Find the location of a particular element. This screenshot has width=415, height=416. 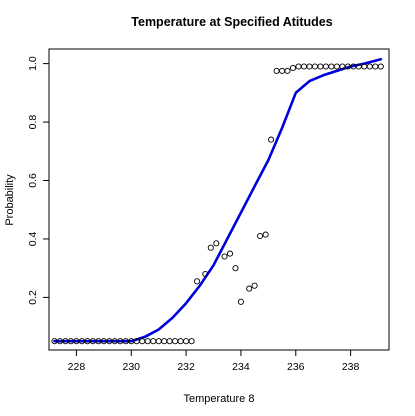

x-tick-label-238: 238 is located at coordinates (351, 367).